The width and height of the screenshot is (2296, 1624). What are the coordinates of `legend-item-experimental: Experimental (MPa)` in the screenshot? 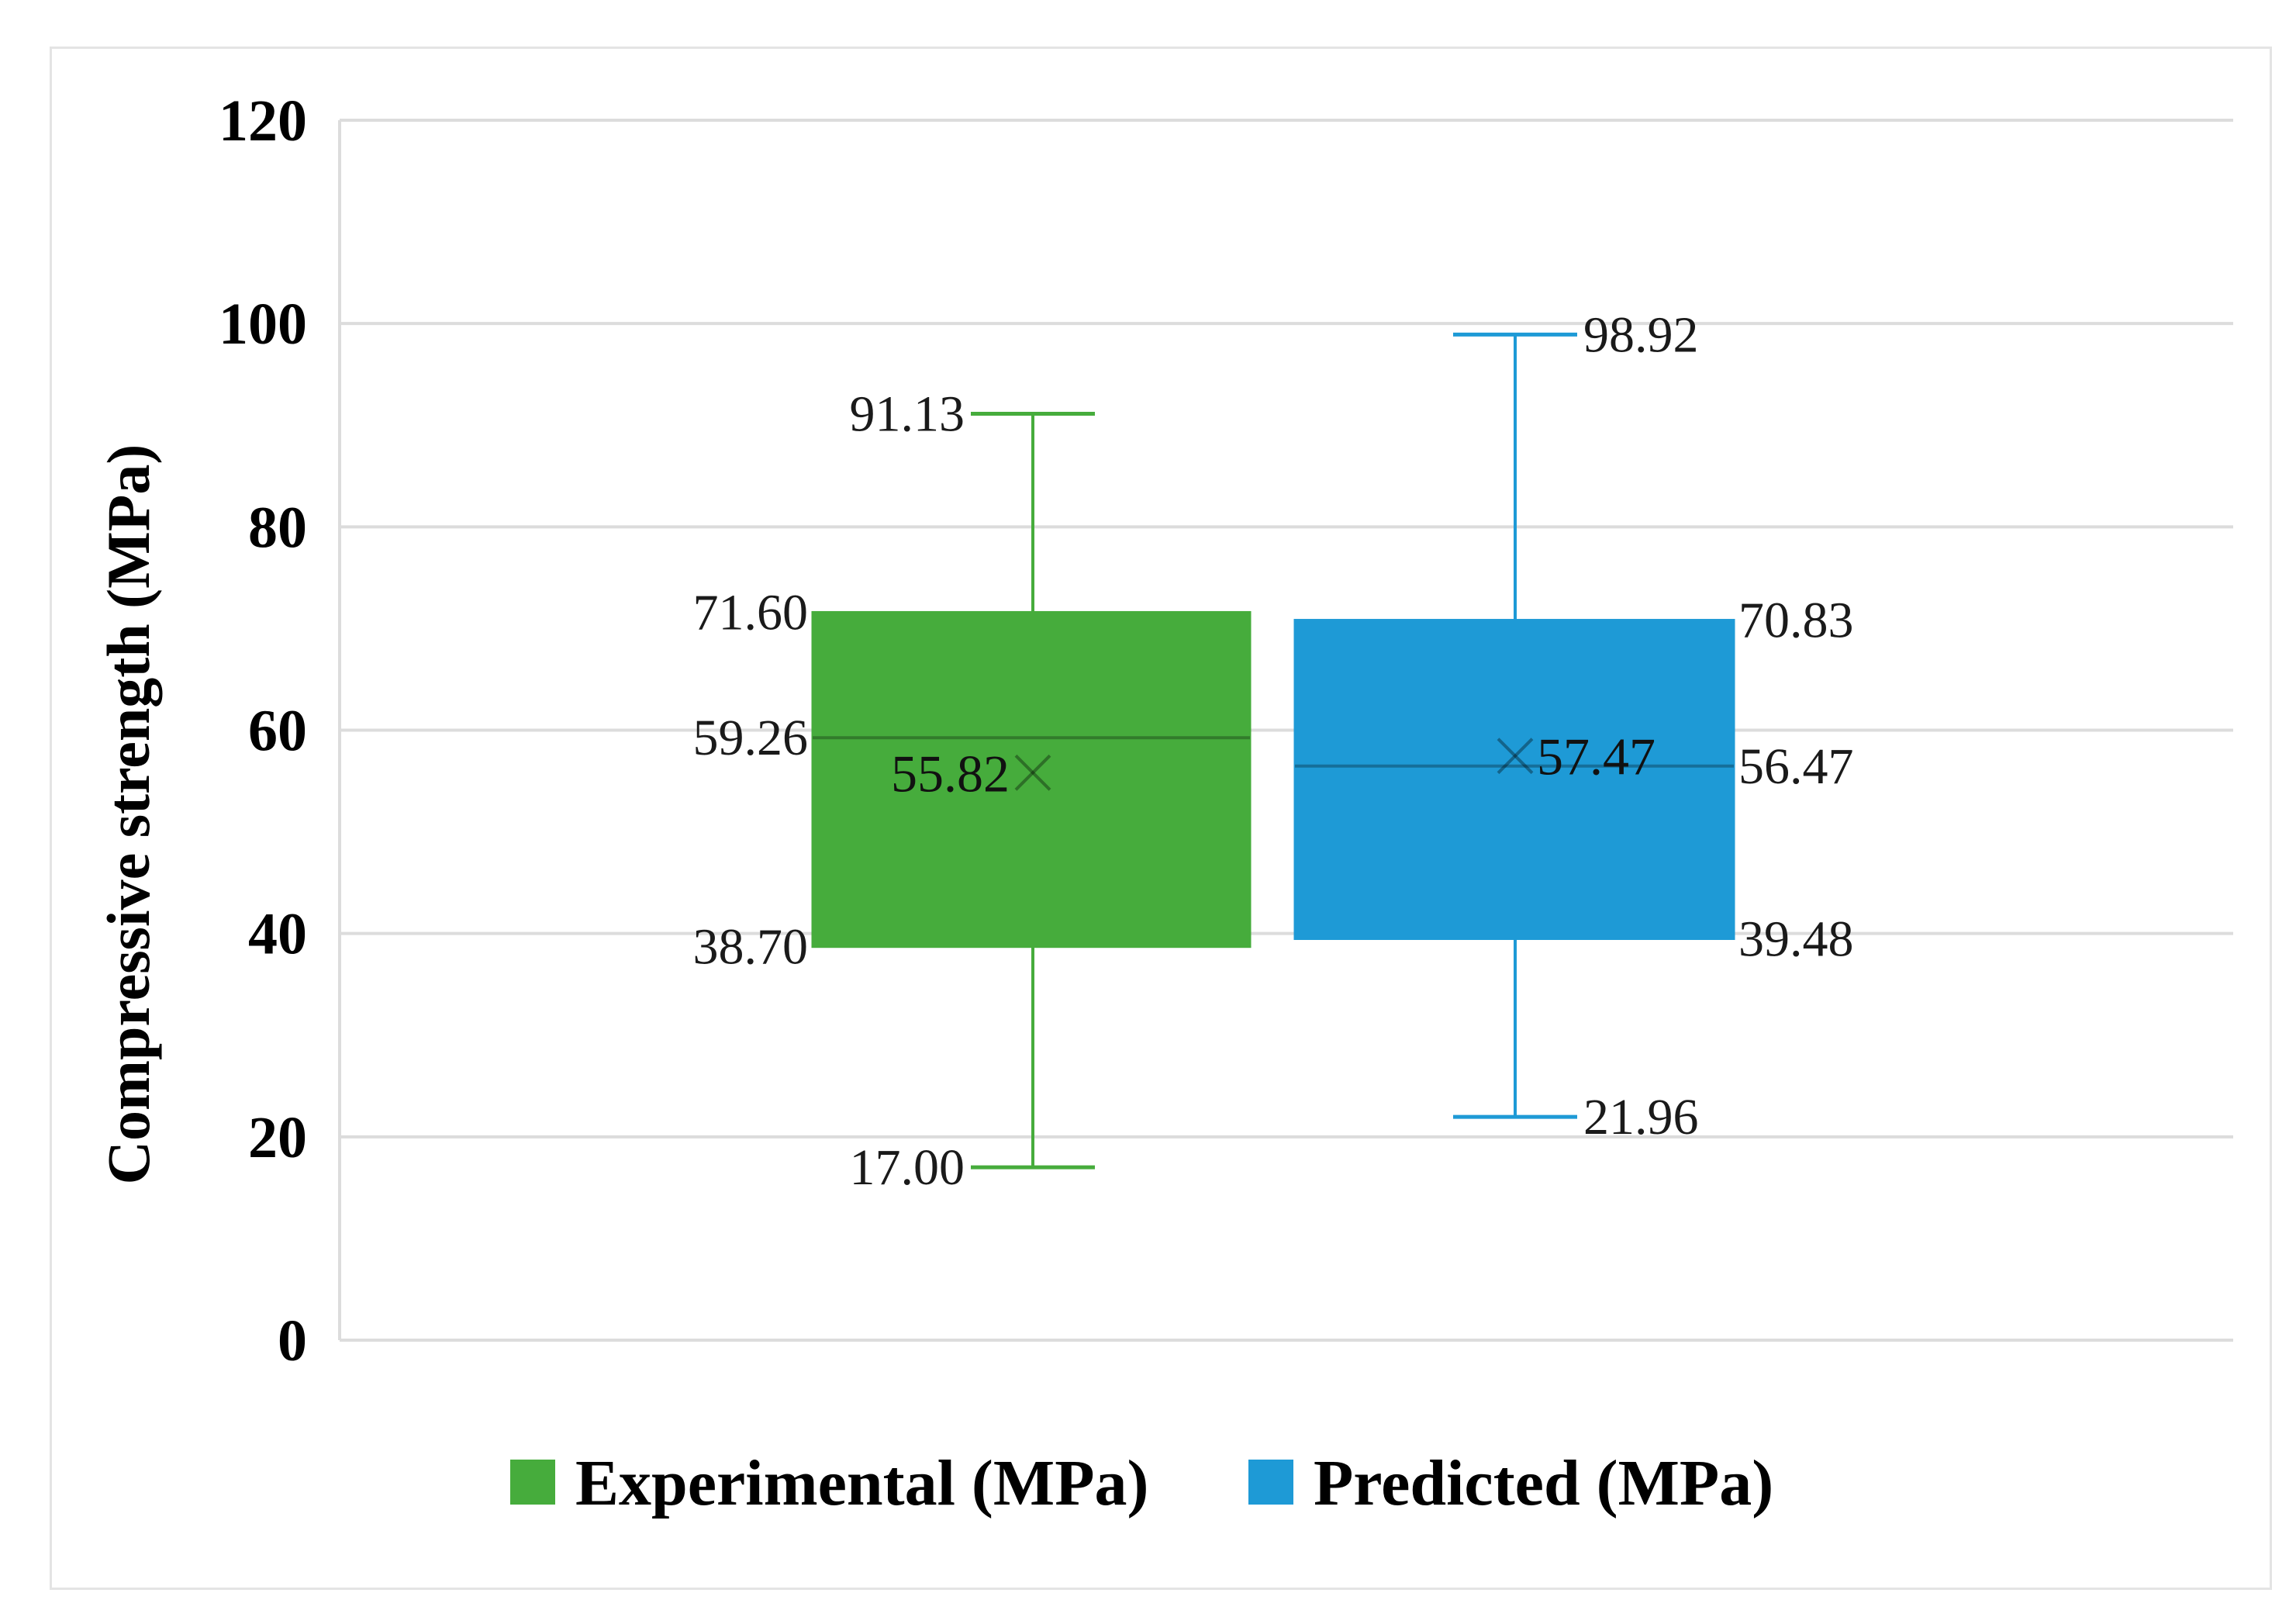 It's located at (829, 1483).